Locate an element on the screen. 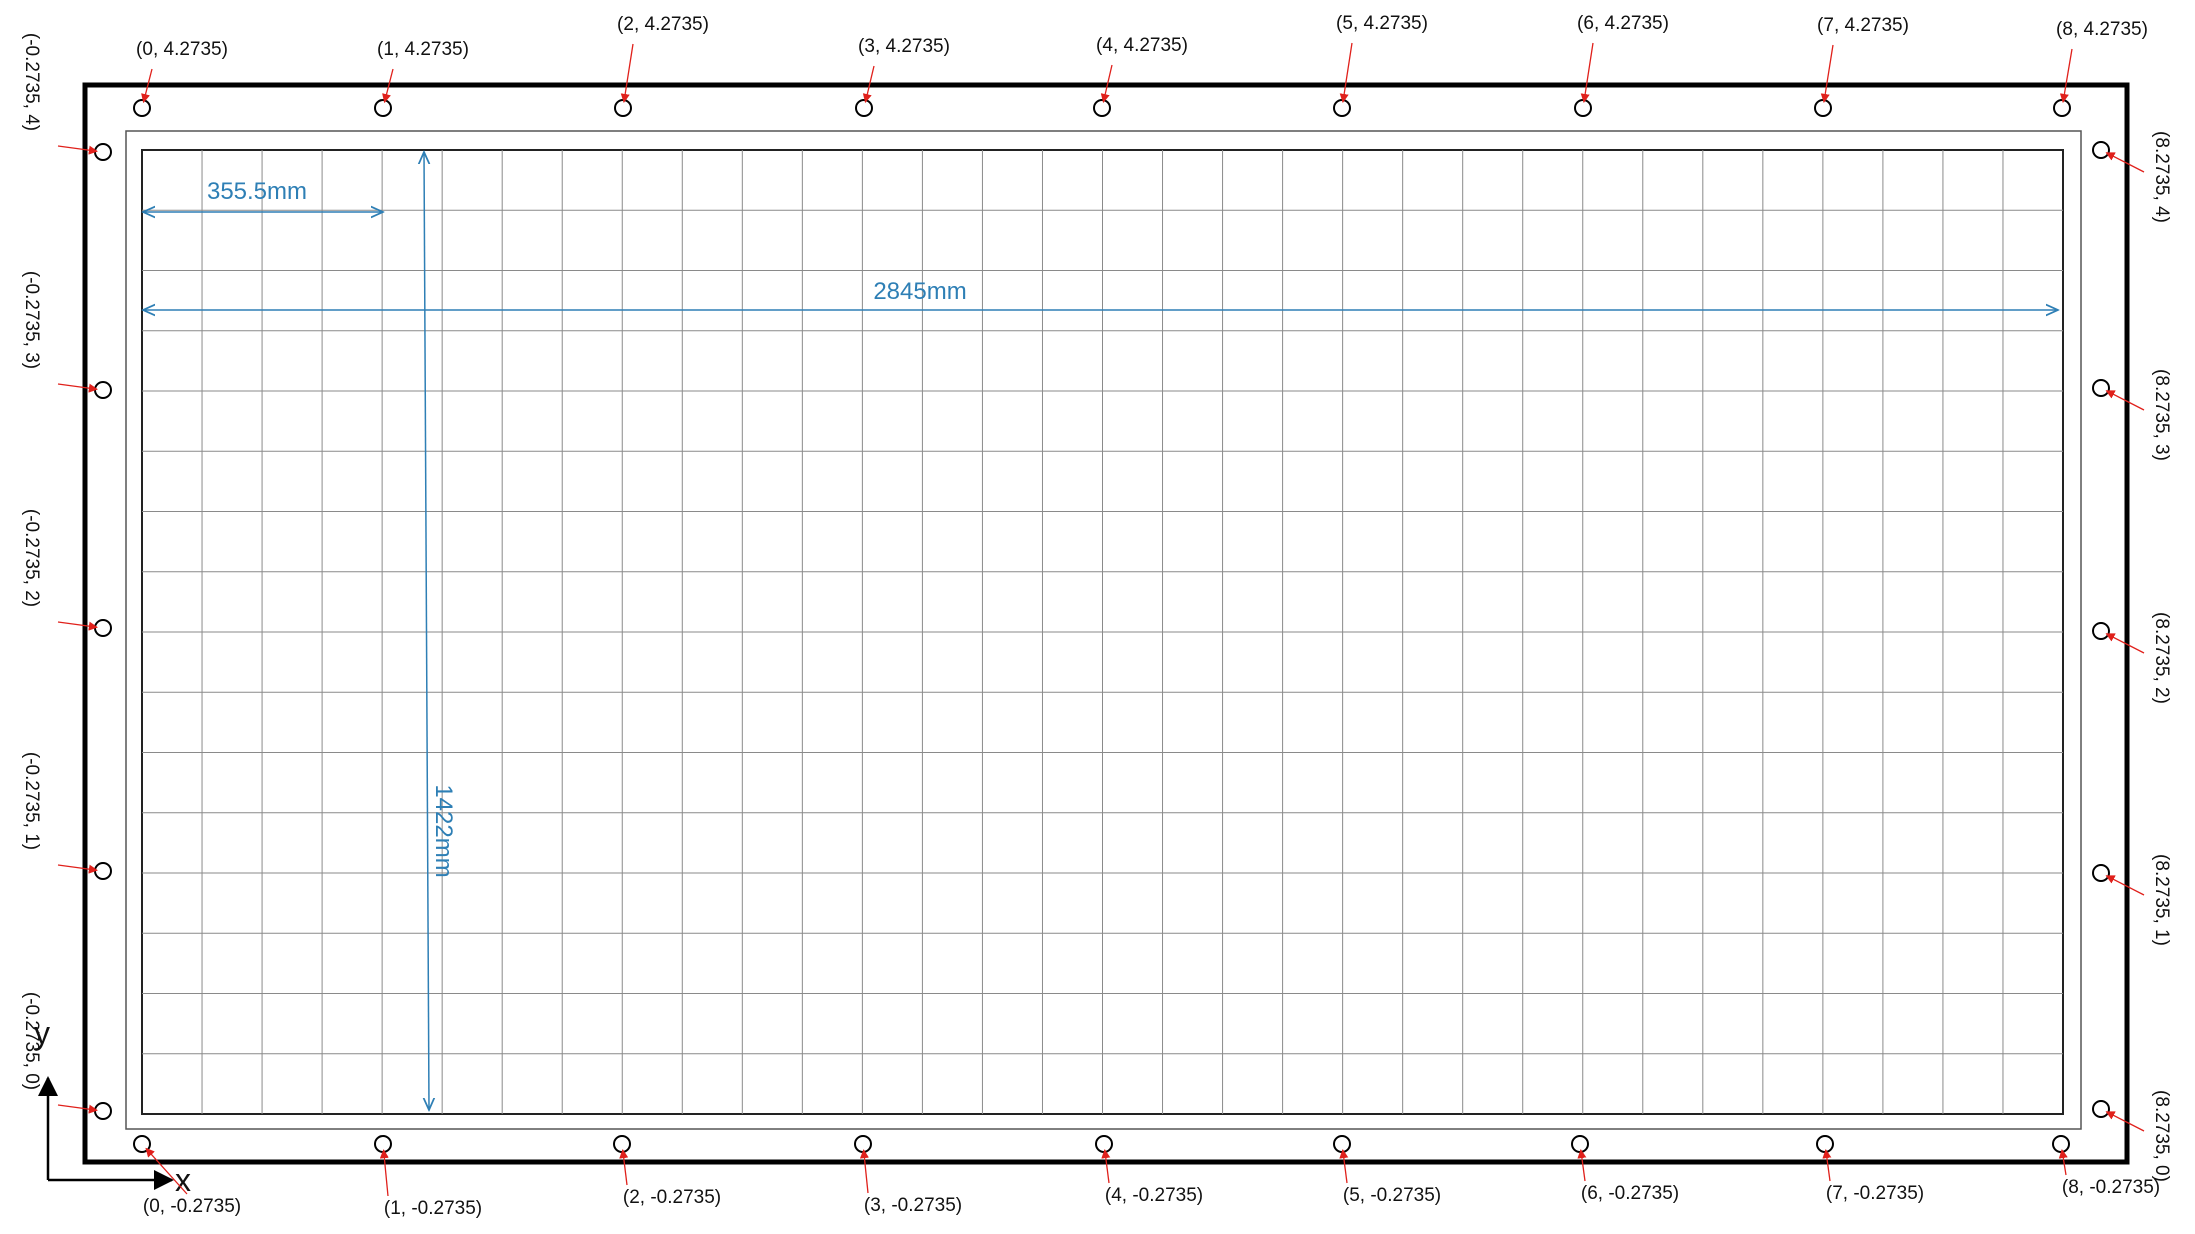 Image resolution: width=2195 pixels, height=1234 pixels. total-height-label: 1422mm is located at coordinates (443, 830).